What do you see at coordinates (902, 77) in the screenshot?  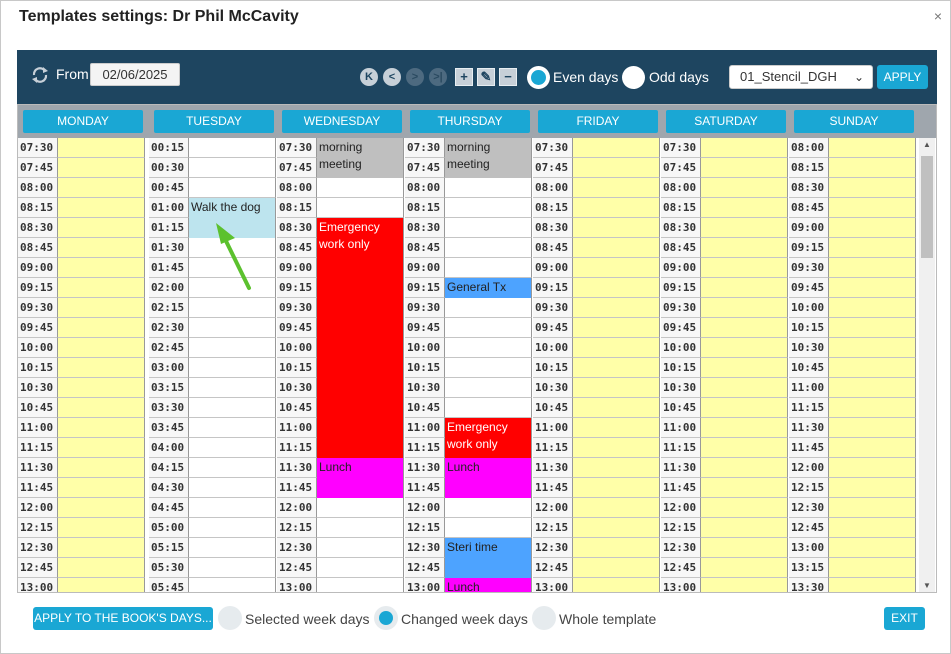 I see `apply-button: APPLY` at bounding box center [902, 77].